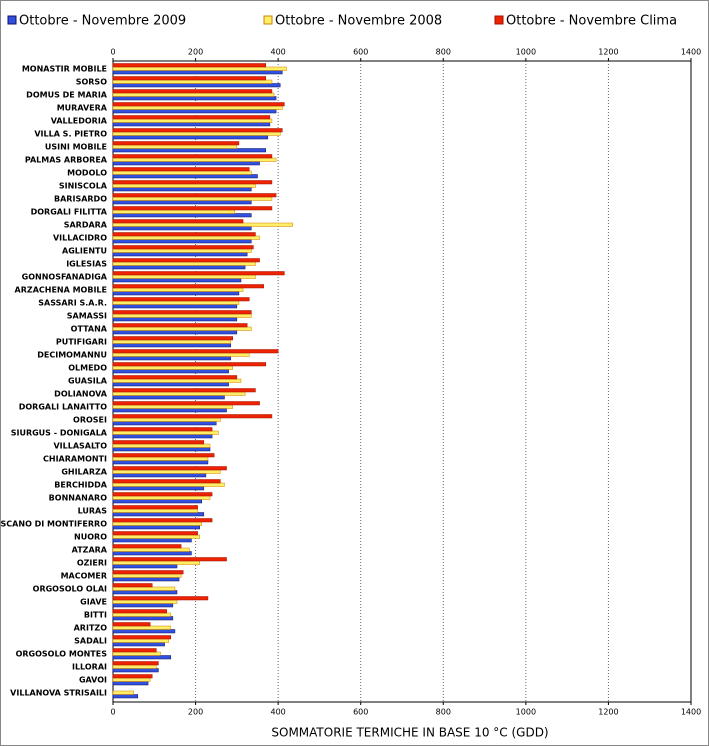  Describe the element at coordinates (66, 160) in the screenshot. I see `category-label: PALMAS ARBOREA` at that location.